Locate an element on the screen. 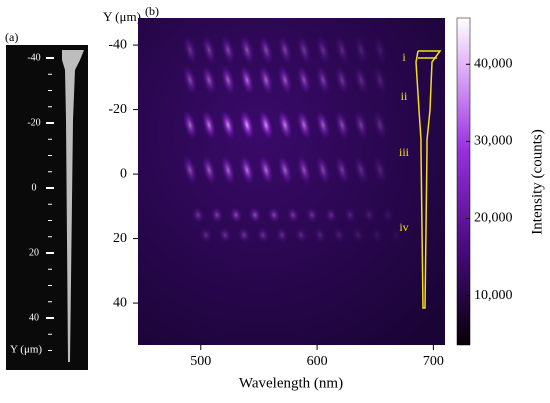 This screenshot has width=550, height=403. panel-label: (a) is located at coordinates (11, 37).